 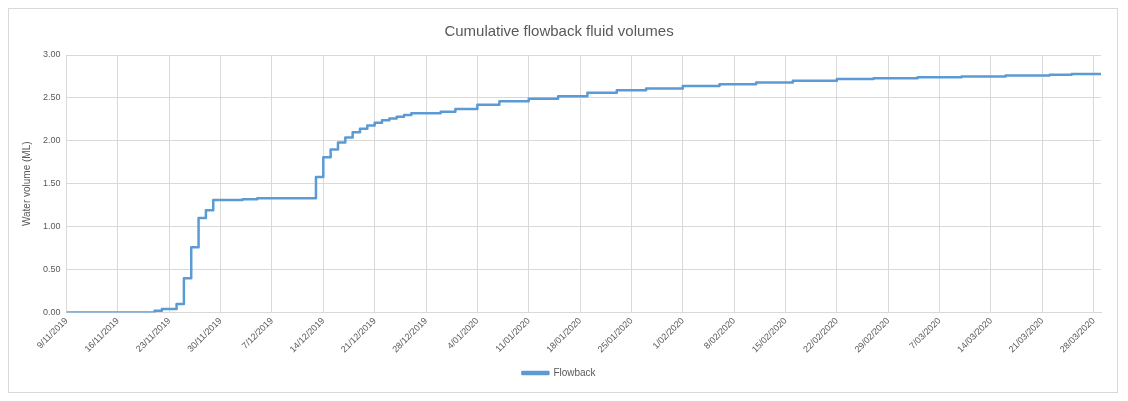 I want to click on legend-label: Flowback, so click(x=575, y=372).